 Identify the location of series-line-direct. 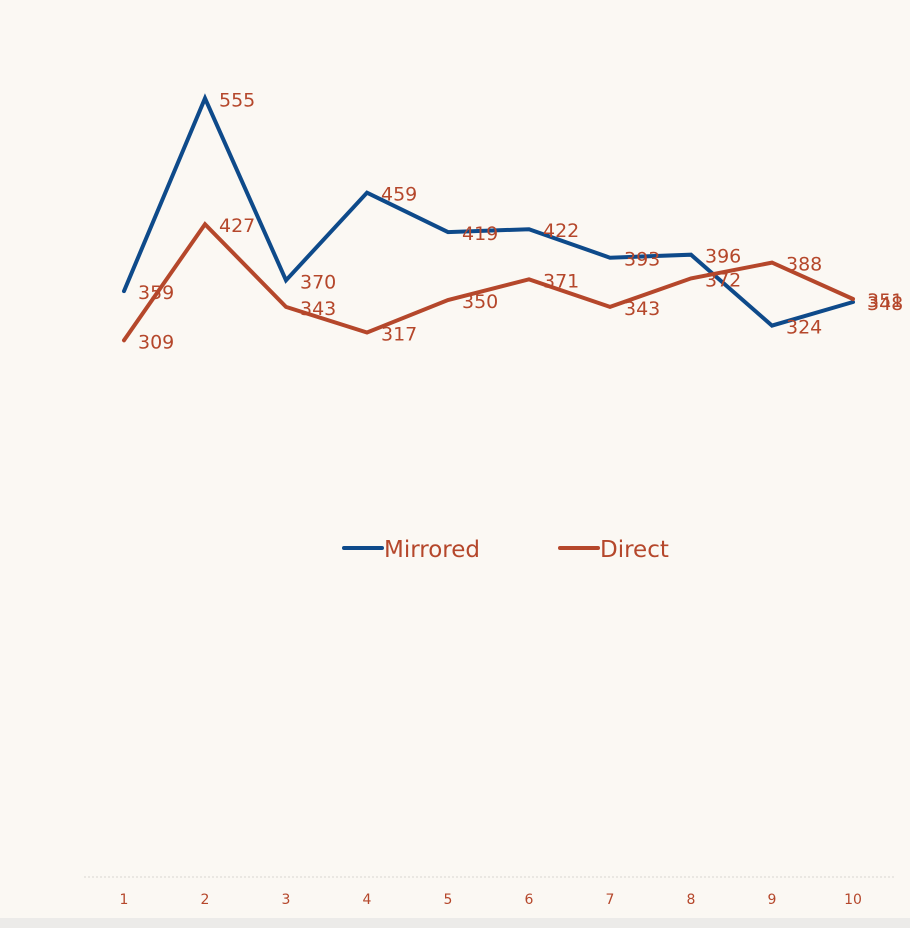
(488, 282).